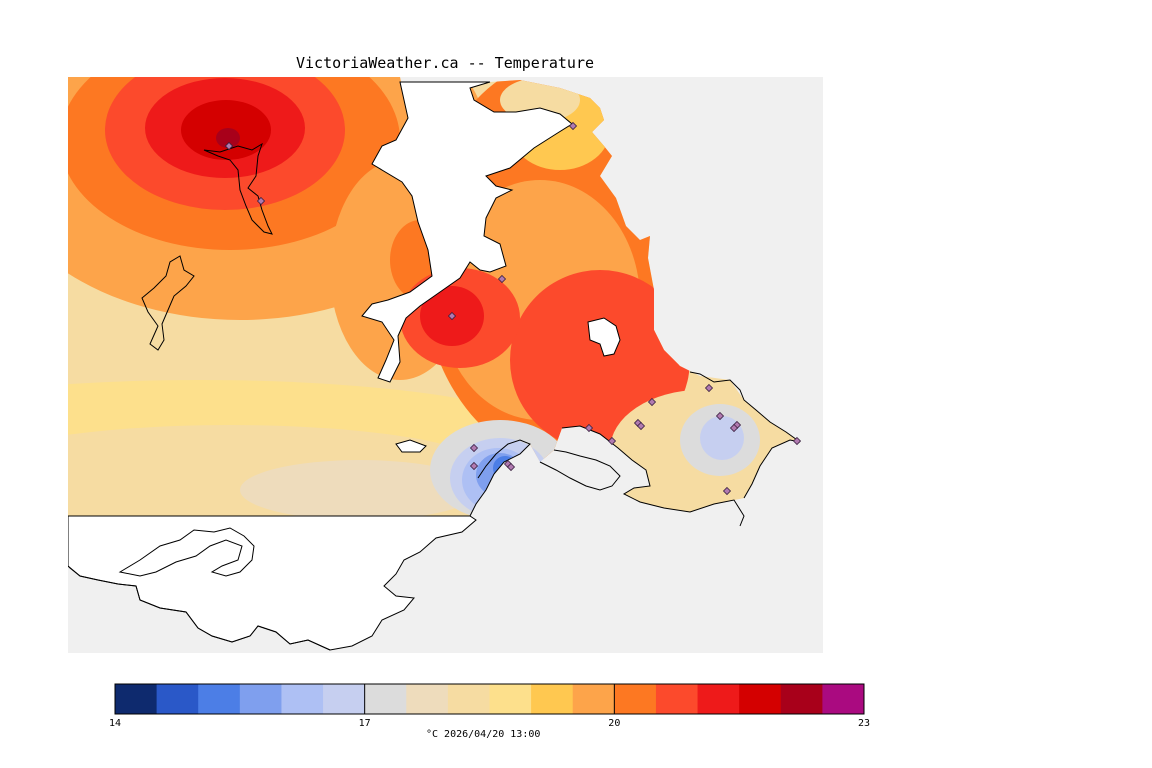 The height and width of the screenshot is (768, 1152). I want to click on legend-caption: °C 2026/04/20 13:00, so click(483, 734).